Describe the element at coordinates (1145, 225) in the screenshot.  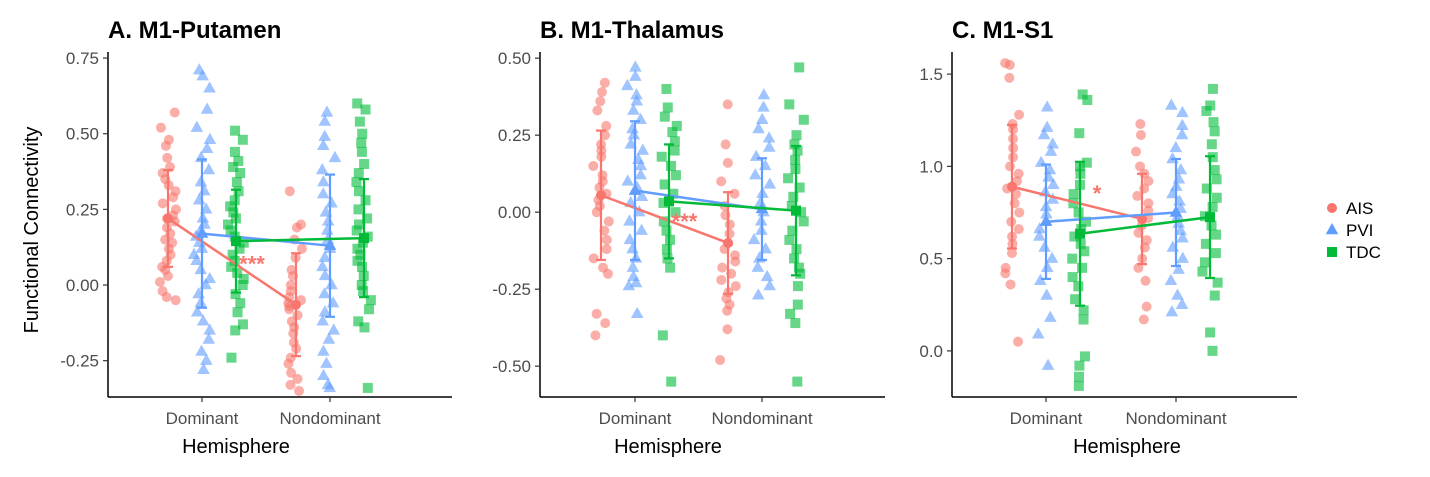
I see `mean-line-tdc` at that location.